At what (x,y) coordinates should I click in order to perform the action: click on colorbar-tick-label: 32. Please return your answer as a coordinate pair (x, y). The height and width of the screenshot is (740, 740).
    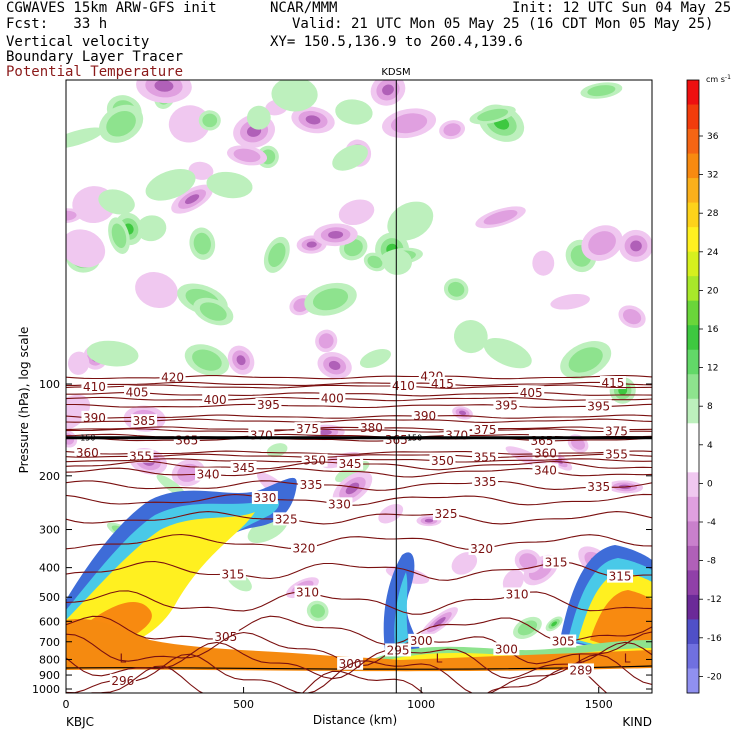
    Looking at the image, I should click on (712, 176).